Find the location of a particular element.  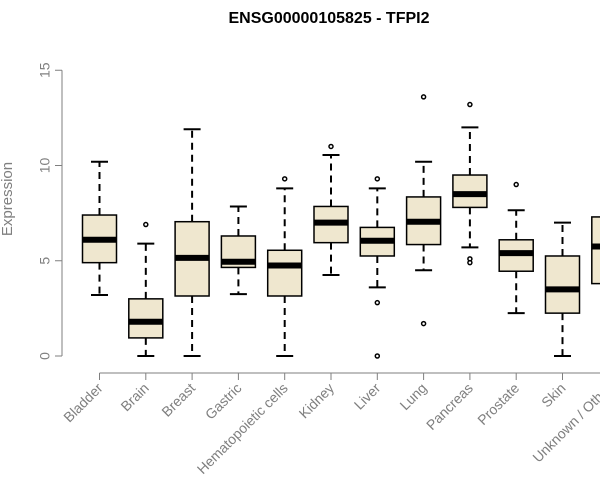

x-tick-label: Bladder is located at coordinates (83, 403).